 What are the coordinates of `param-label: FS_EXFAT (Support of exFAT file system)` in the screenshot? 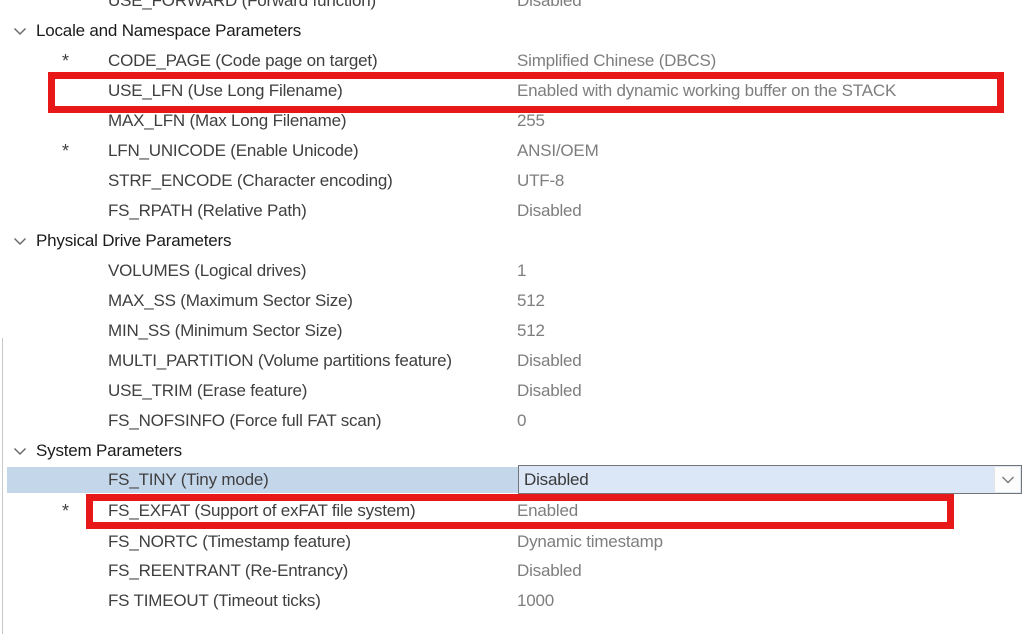 It's located at (262, 510).